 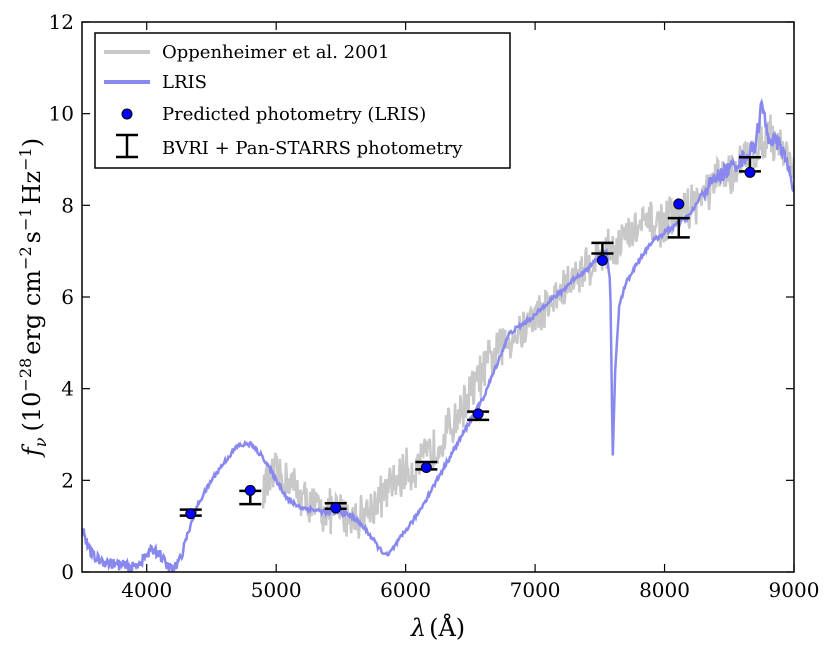 What do you see at coordinates (127, 146) in the screenshot?
I see `legend-swatch-photometry` at bounding box center [127, 146].